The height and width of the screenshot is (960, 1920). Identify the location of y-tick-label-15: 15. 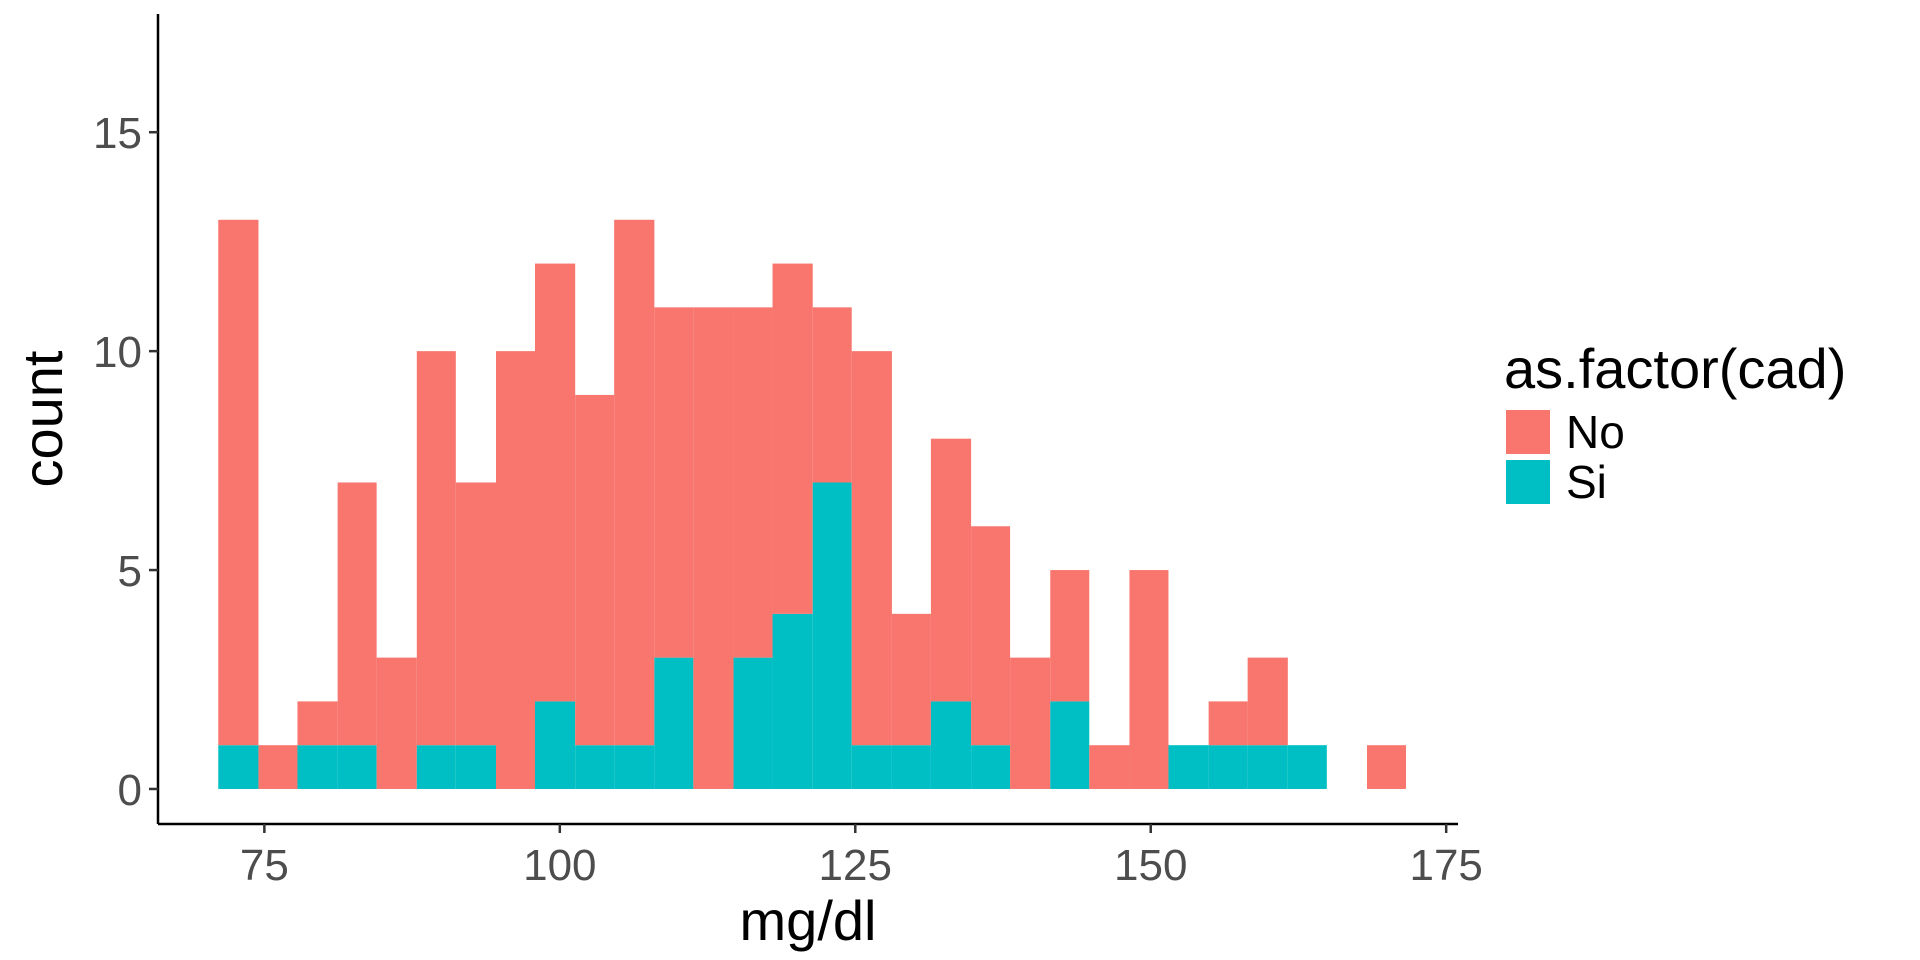
(117, 133).